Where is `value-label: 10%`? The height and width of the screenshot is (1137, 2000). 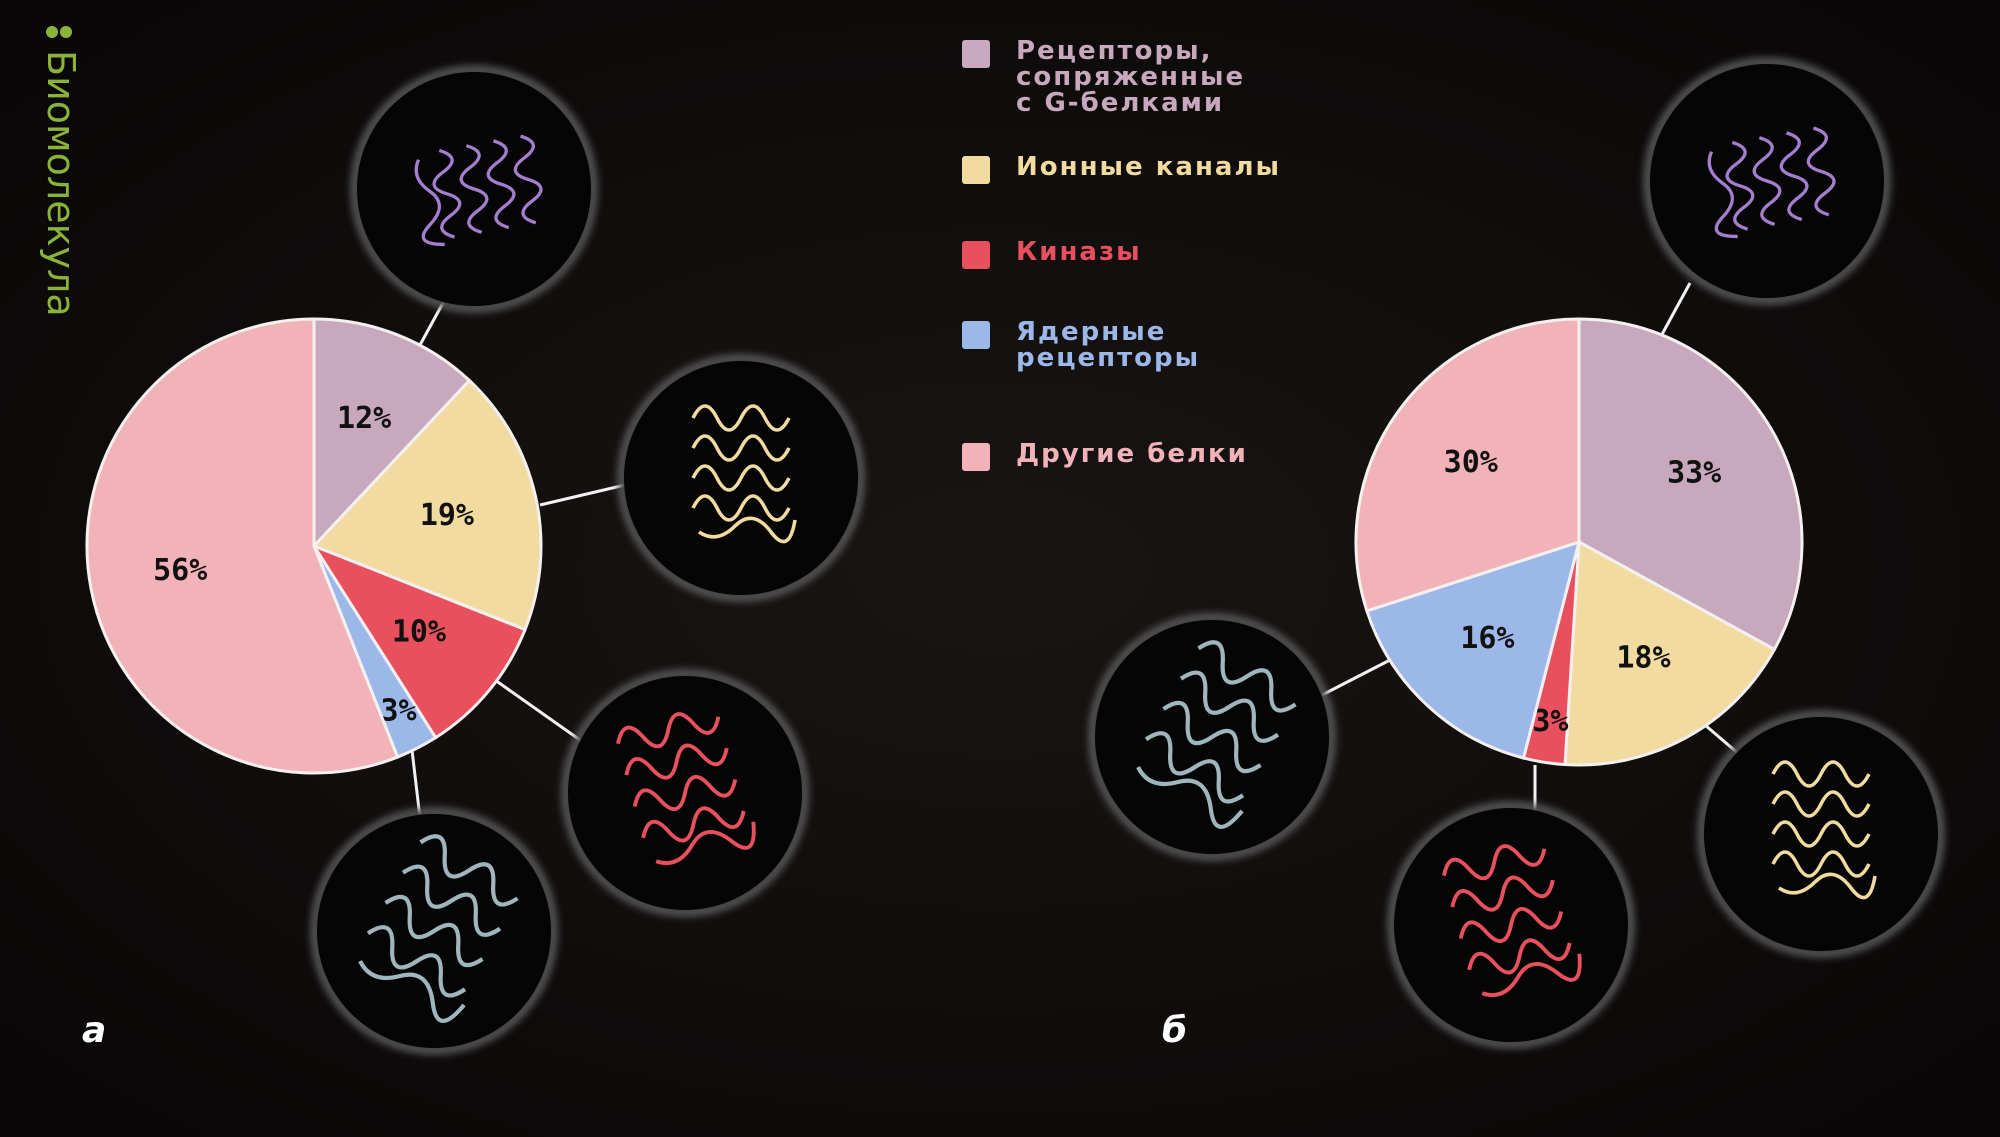 value-label: 10% is located at coordinates (419, 631).